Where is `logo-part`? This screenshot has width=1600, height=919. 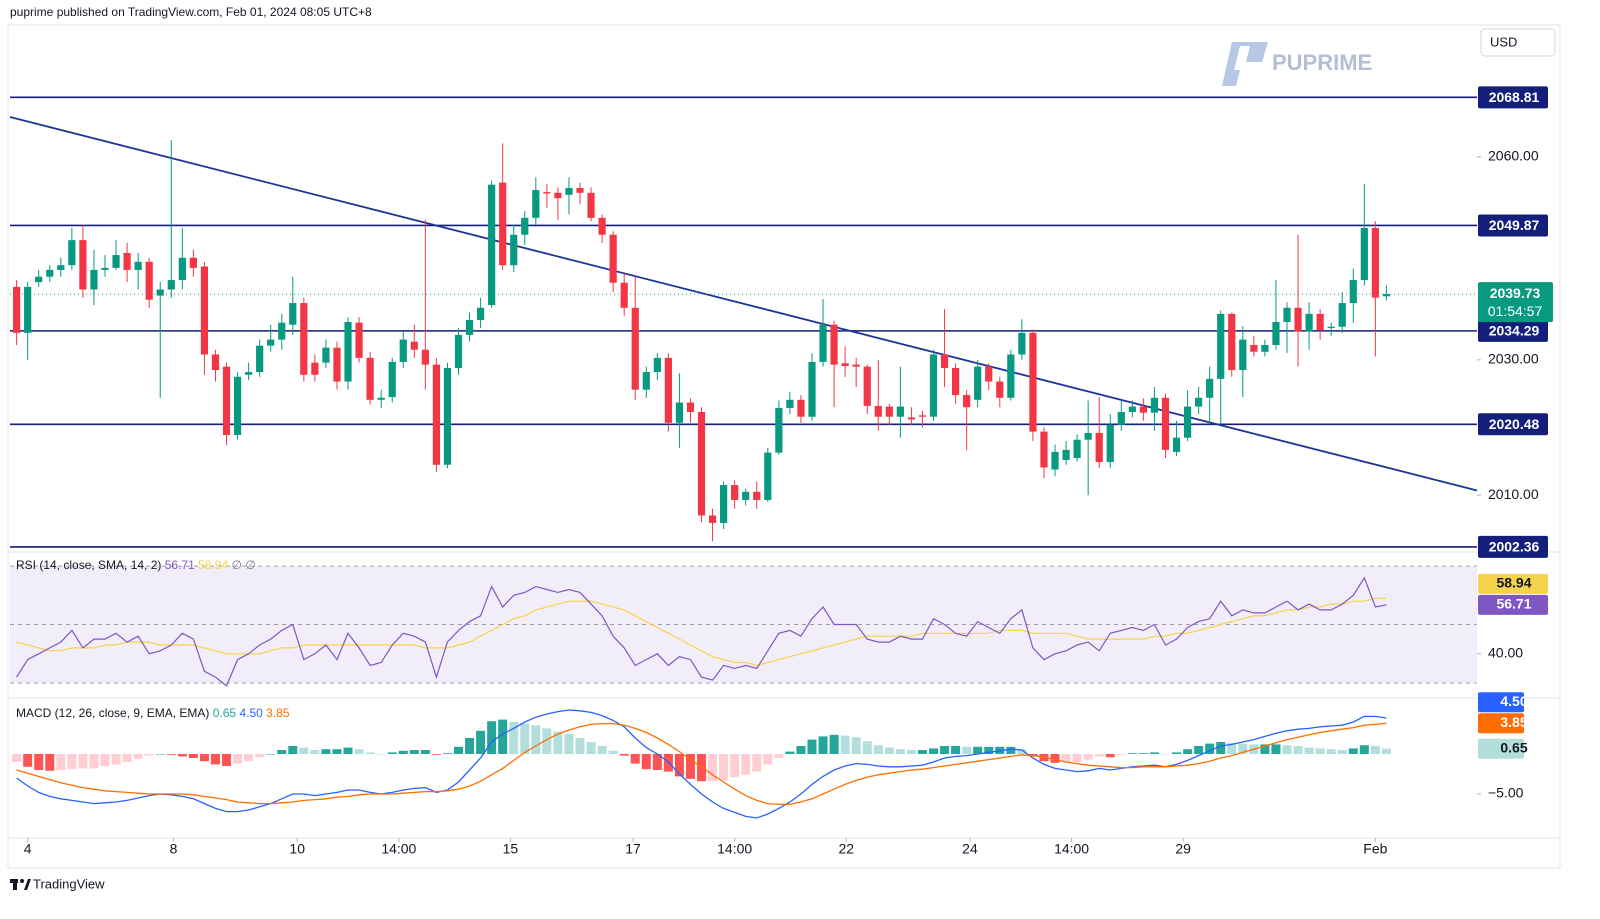 logo-part is located at coordinates (27, 884).